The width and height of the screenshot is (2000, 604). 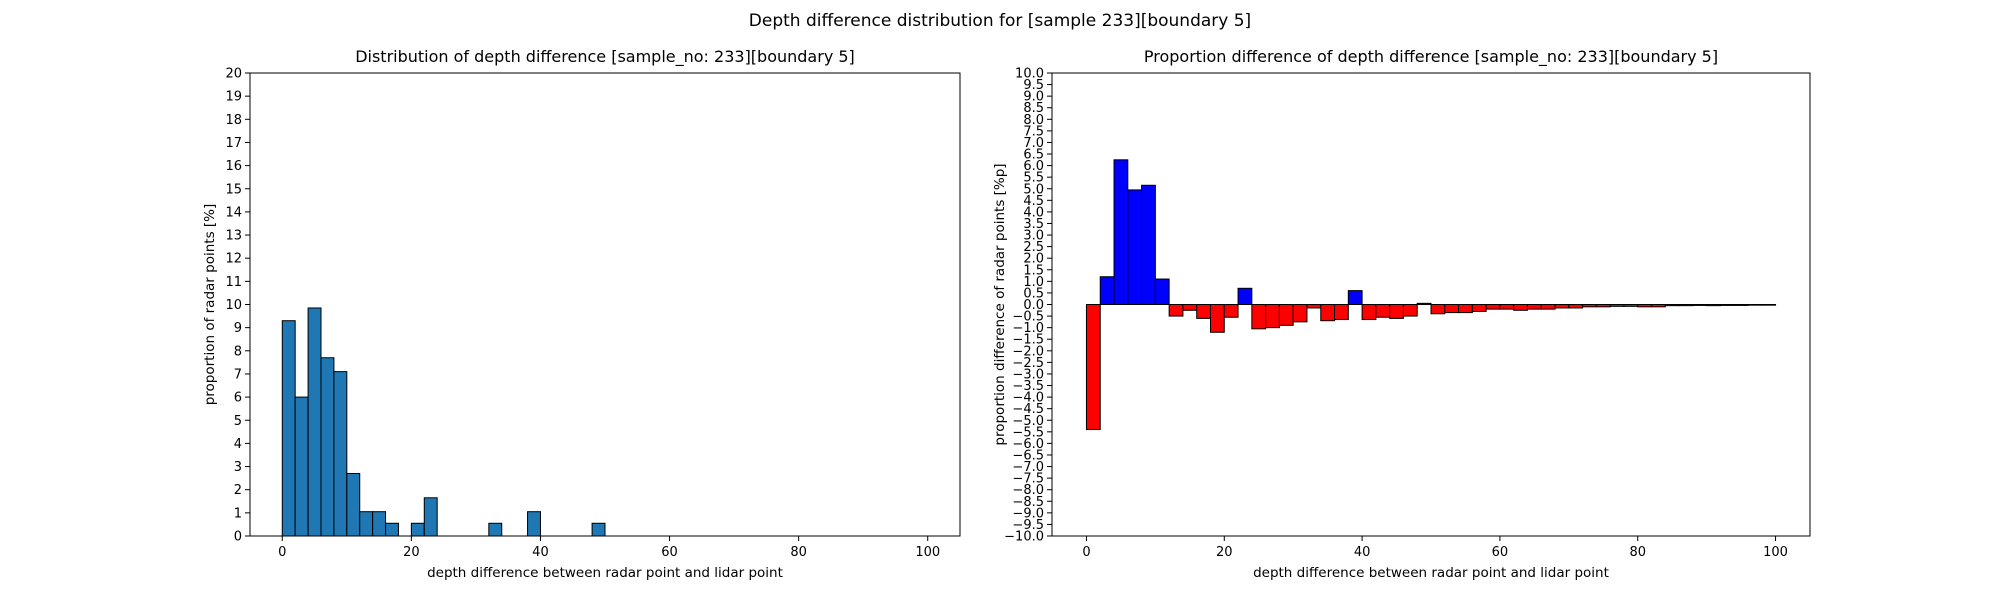 What do you see at coordinates (1028, 386) in the screenshot?
I see `y-tick-label: −3.5` at bounding box center [1028, 386].